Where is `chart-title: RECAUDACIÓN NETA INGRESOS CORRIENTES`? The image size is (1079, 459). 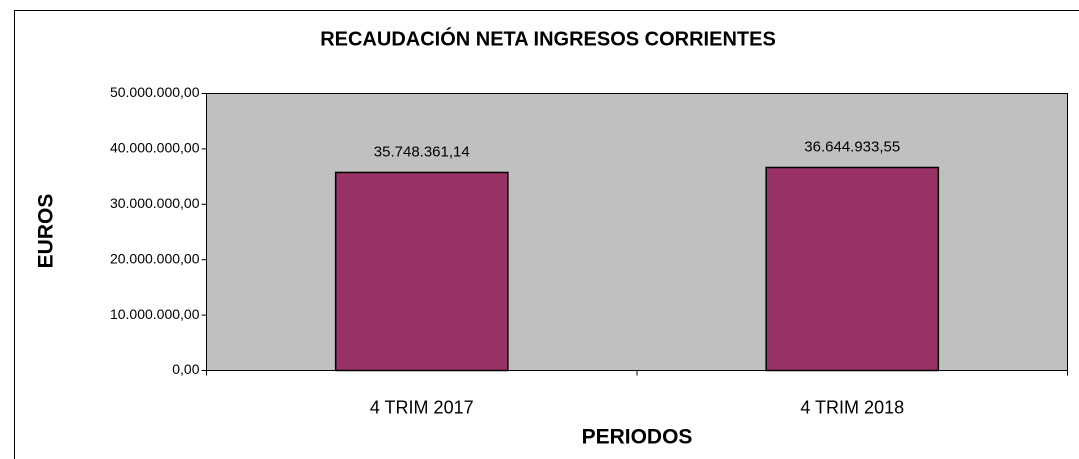 chart-title: RECAUDACIÓN NETA INGRESOS CORRIENTES is located at coordinates (548, 38).